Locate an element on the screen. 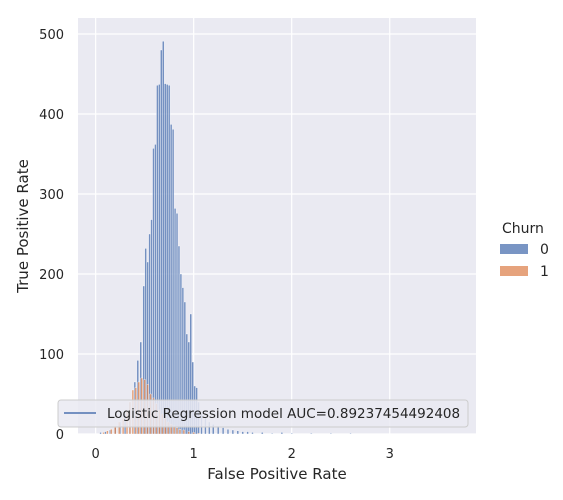  auc-legend-box is located at coordinates (263, 413).